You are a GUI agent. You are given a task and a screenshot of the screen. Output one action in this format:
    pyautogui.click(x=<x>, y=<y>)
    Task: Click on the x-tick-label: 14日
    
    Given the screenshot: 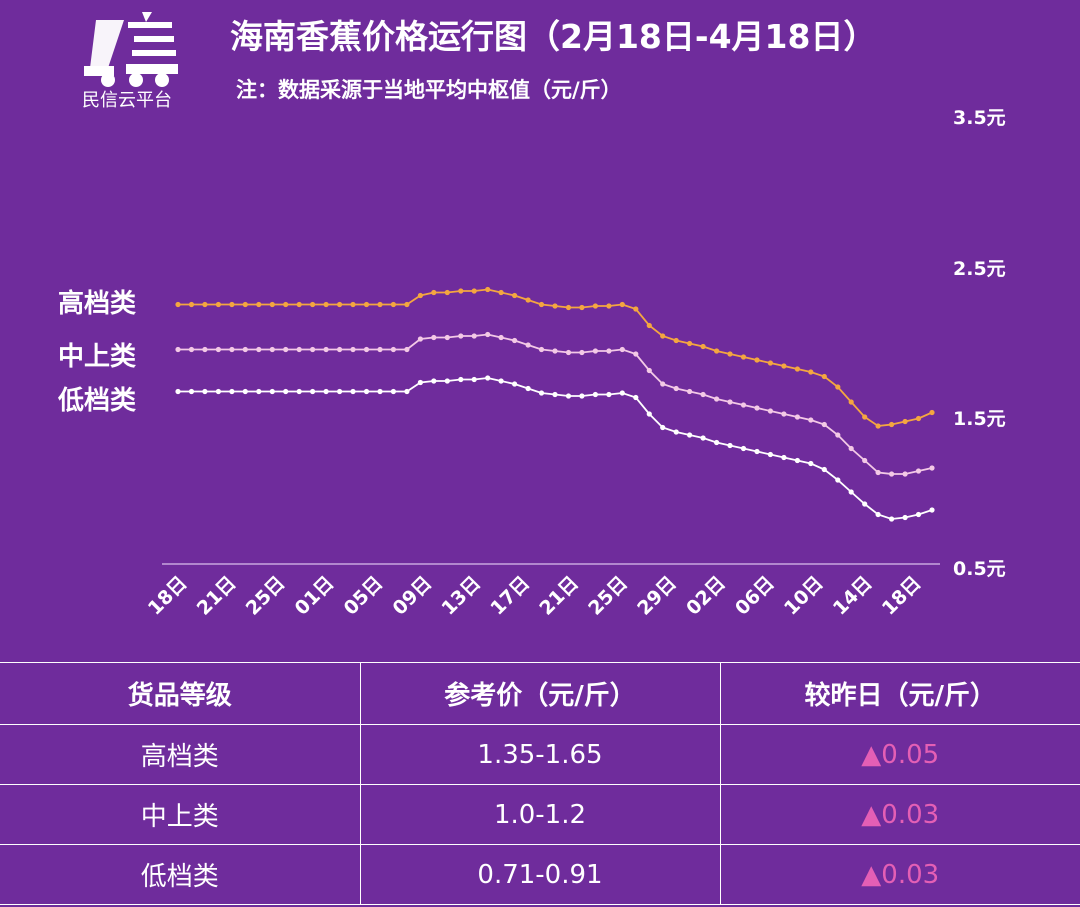 What is the action you would take?
    pyautogui.click(x=853, y=596)
    